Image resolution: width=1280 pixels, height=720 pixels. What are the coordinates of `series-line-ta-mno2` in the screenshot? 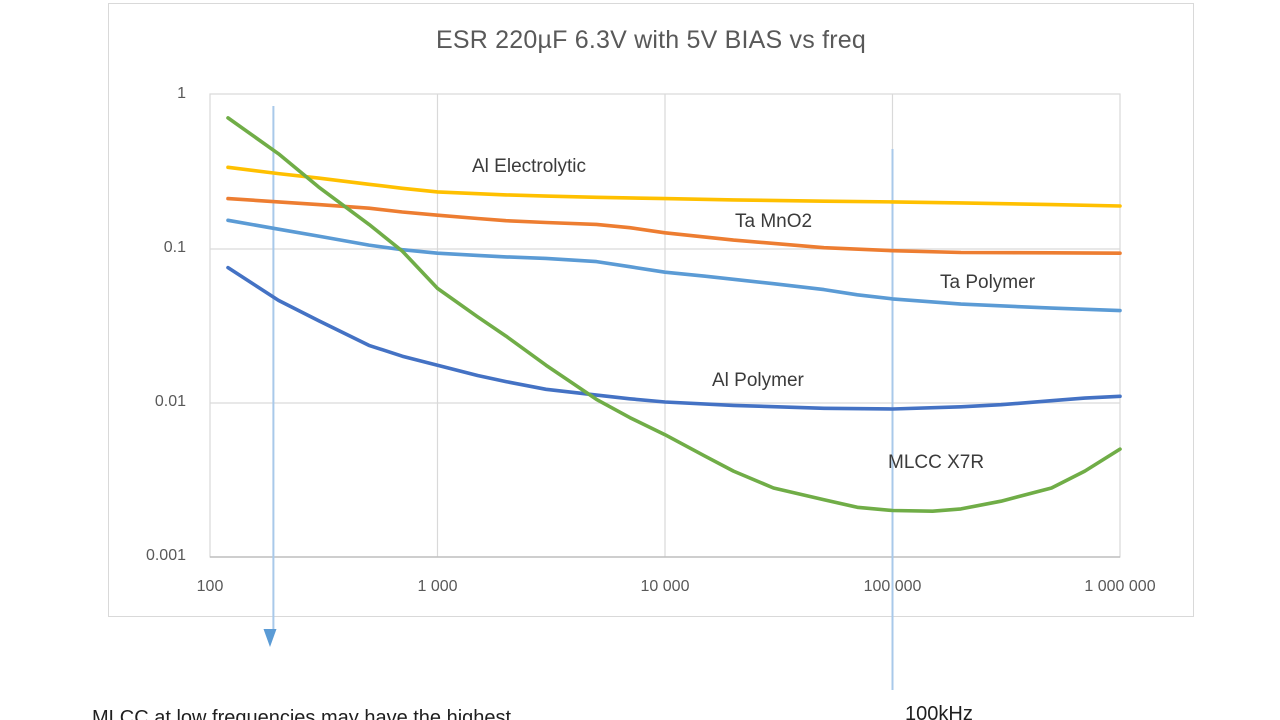 It's located at (674, 225).